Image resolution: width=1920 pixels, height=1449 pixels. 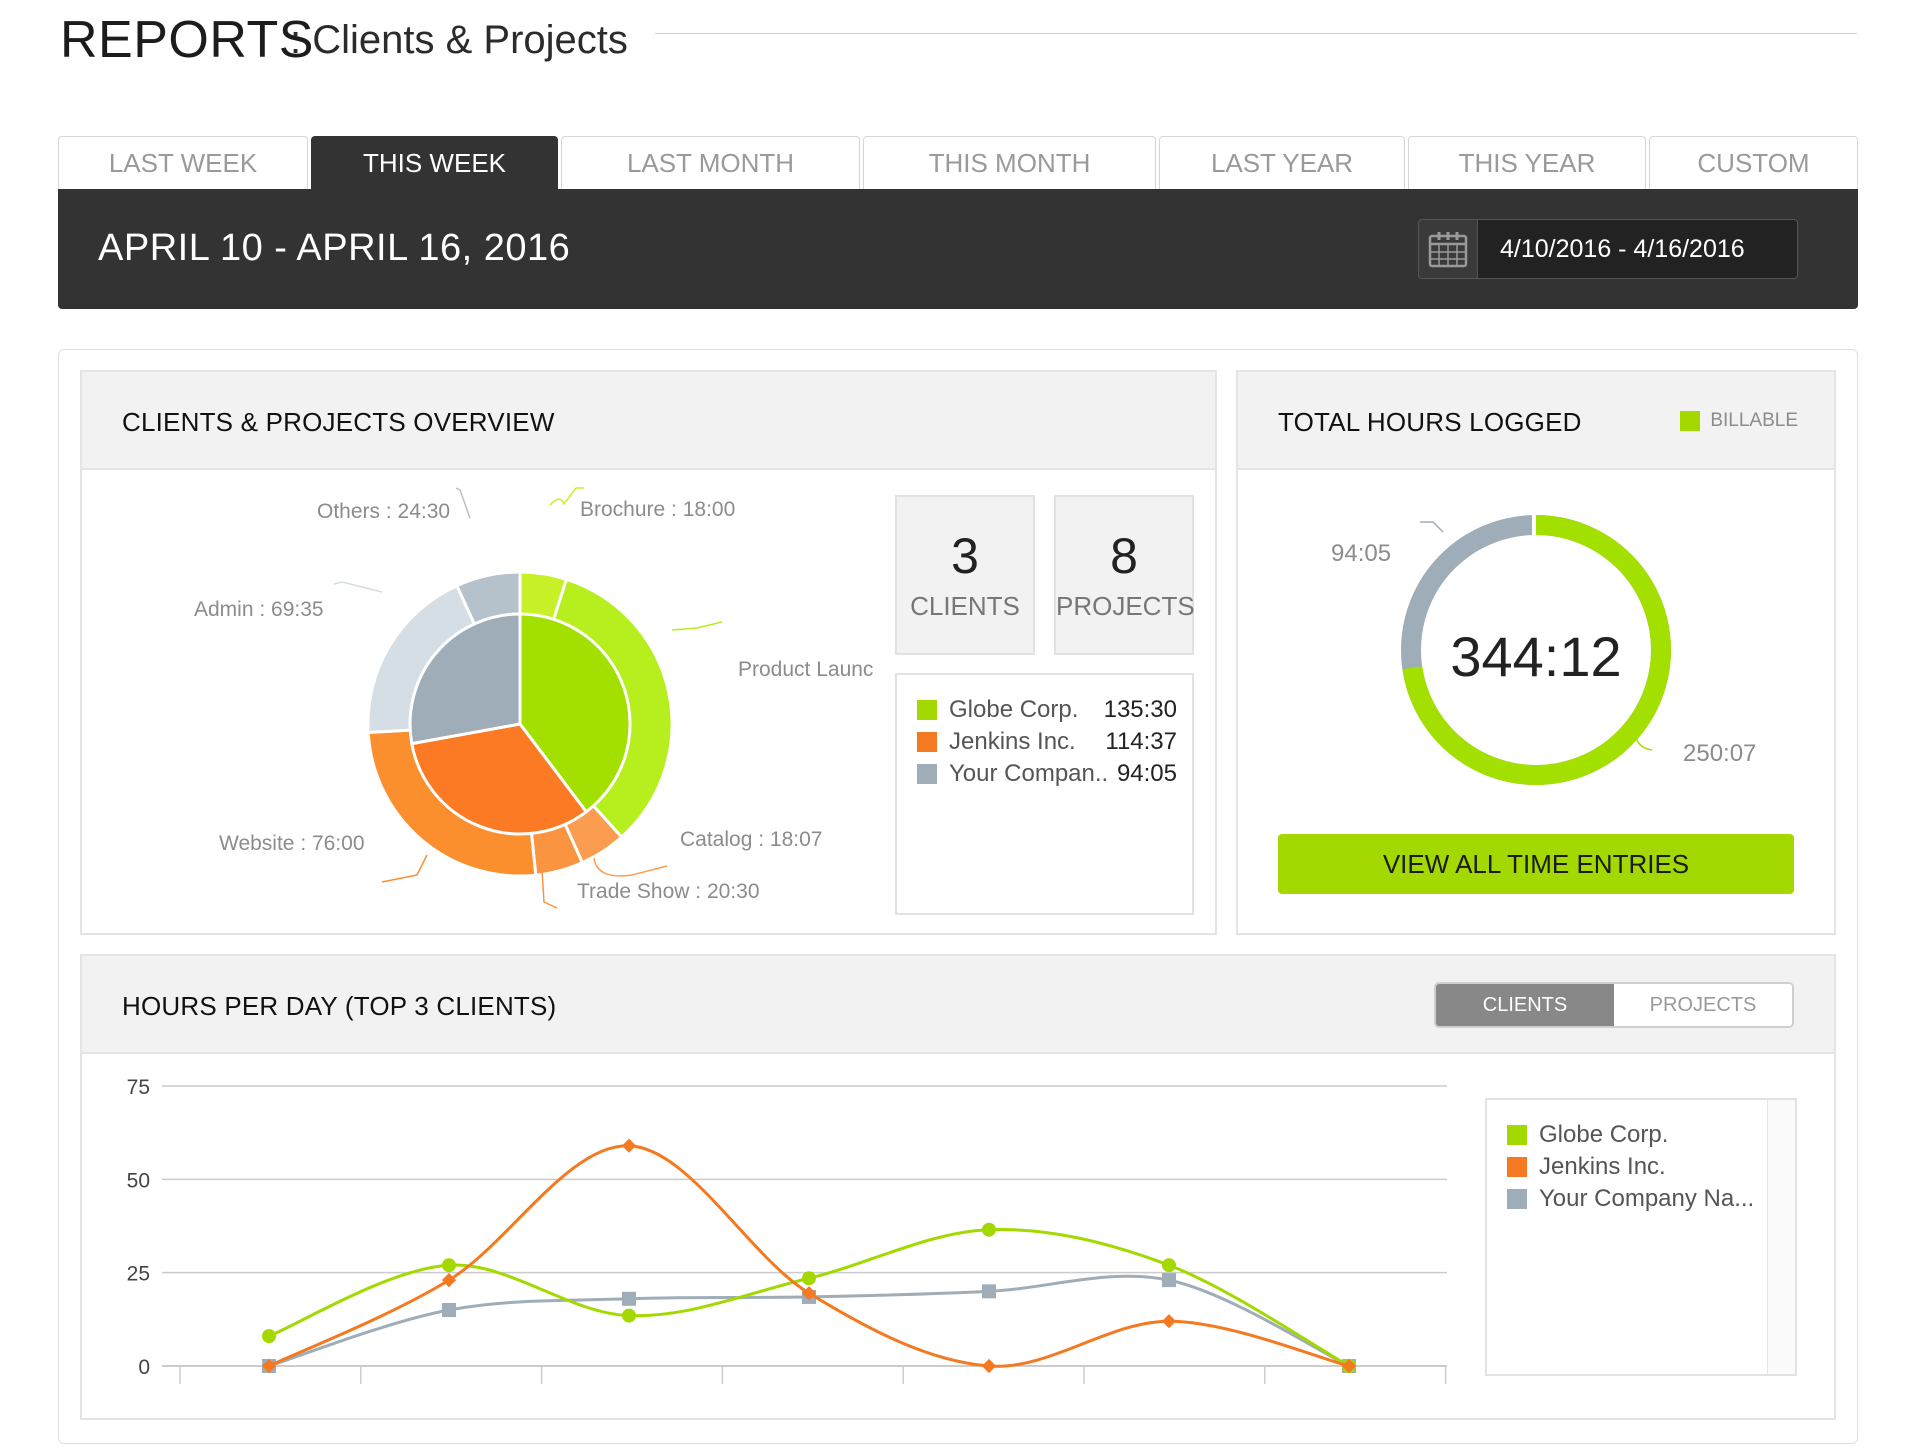 I want to click on legend-client-hours: 135:30, so click(x=1140, y=709).